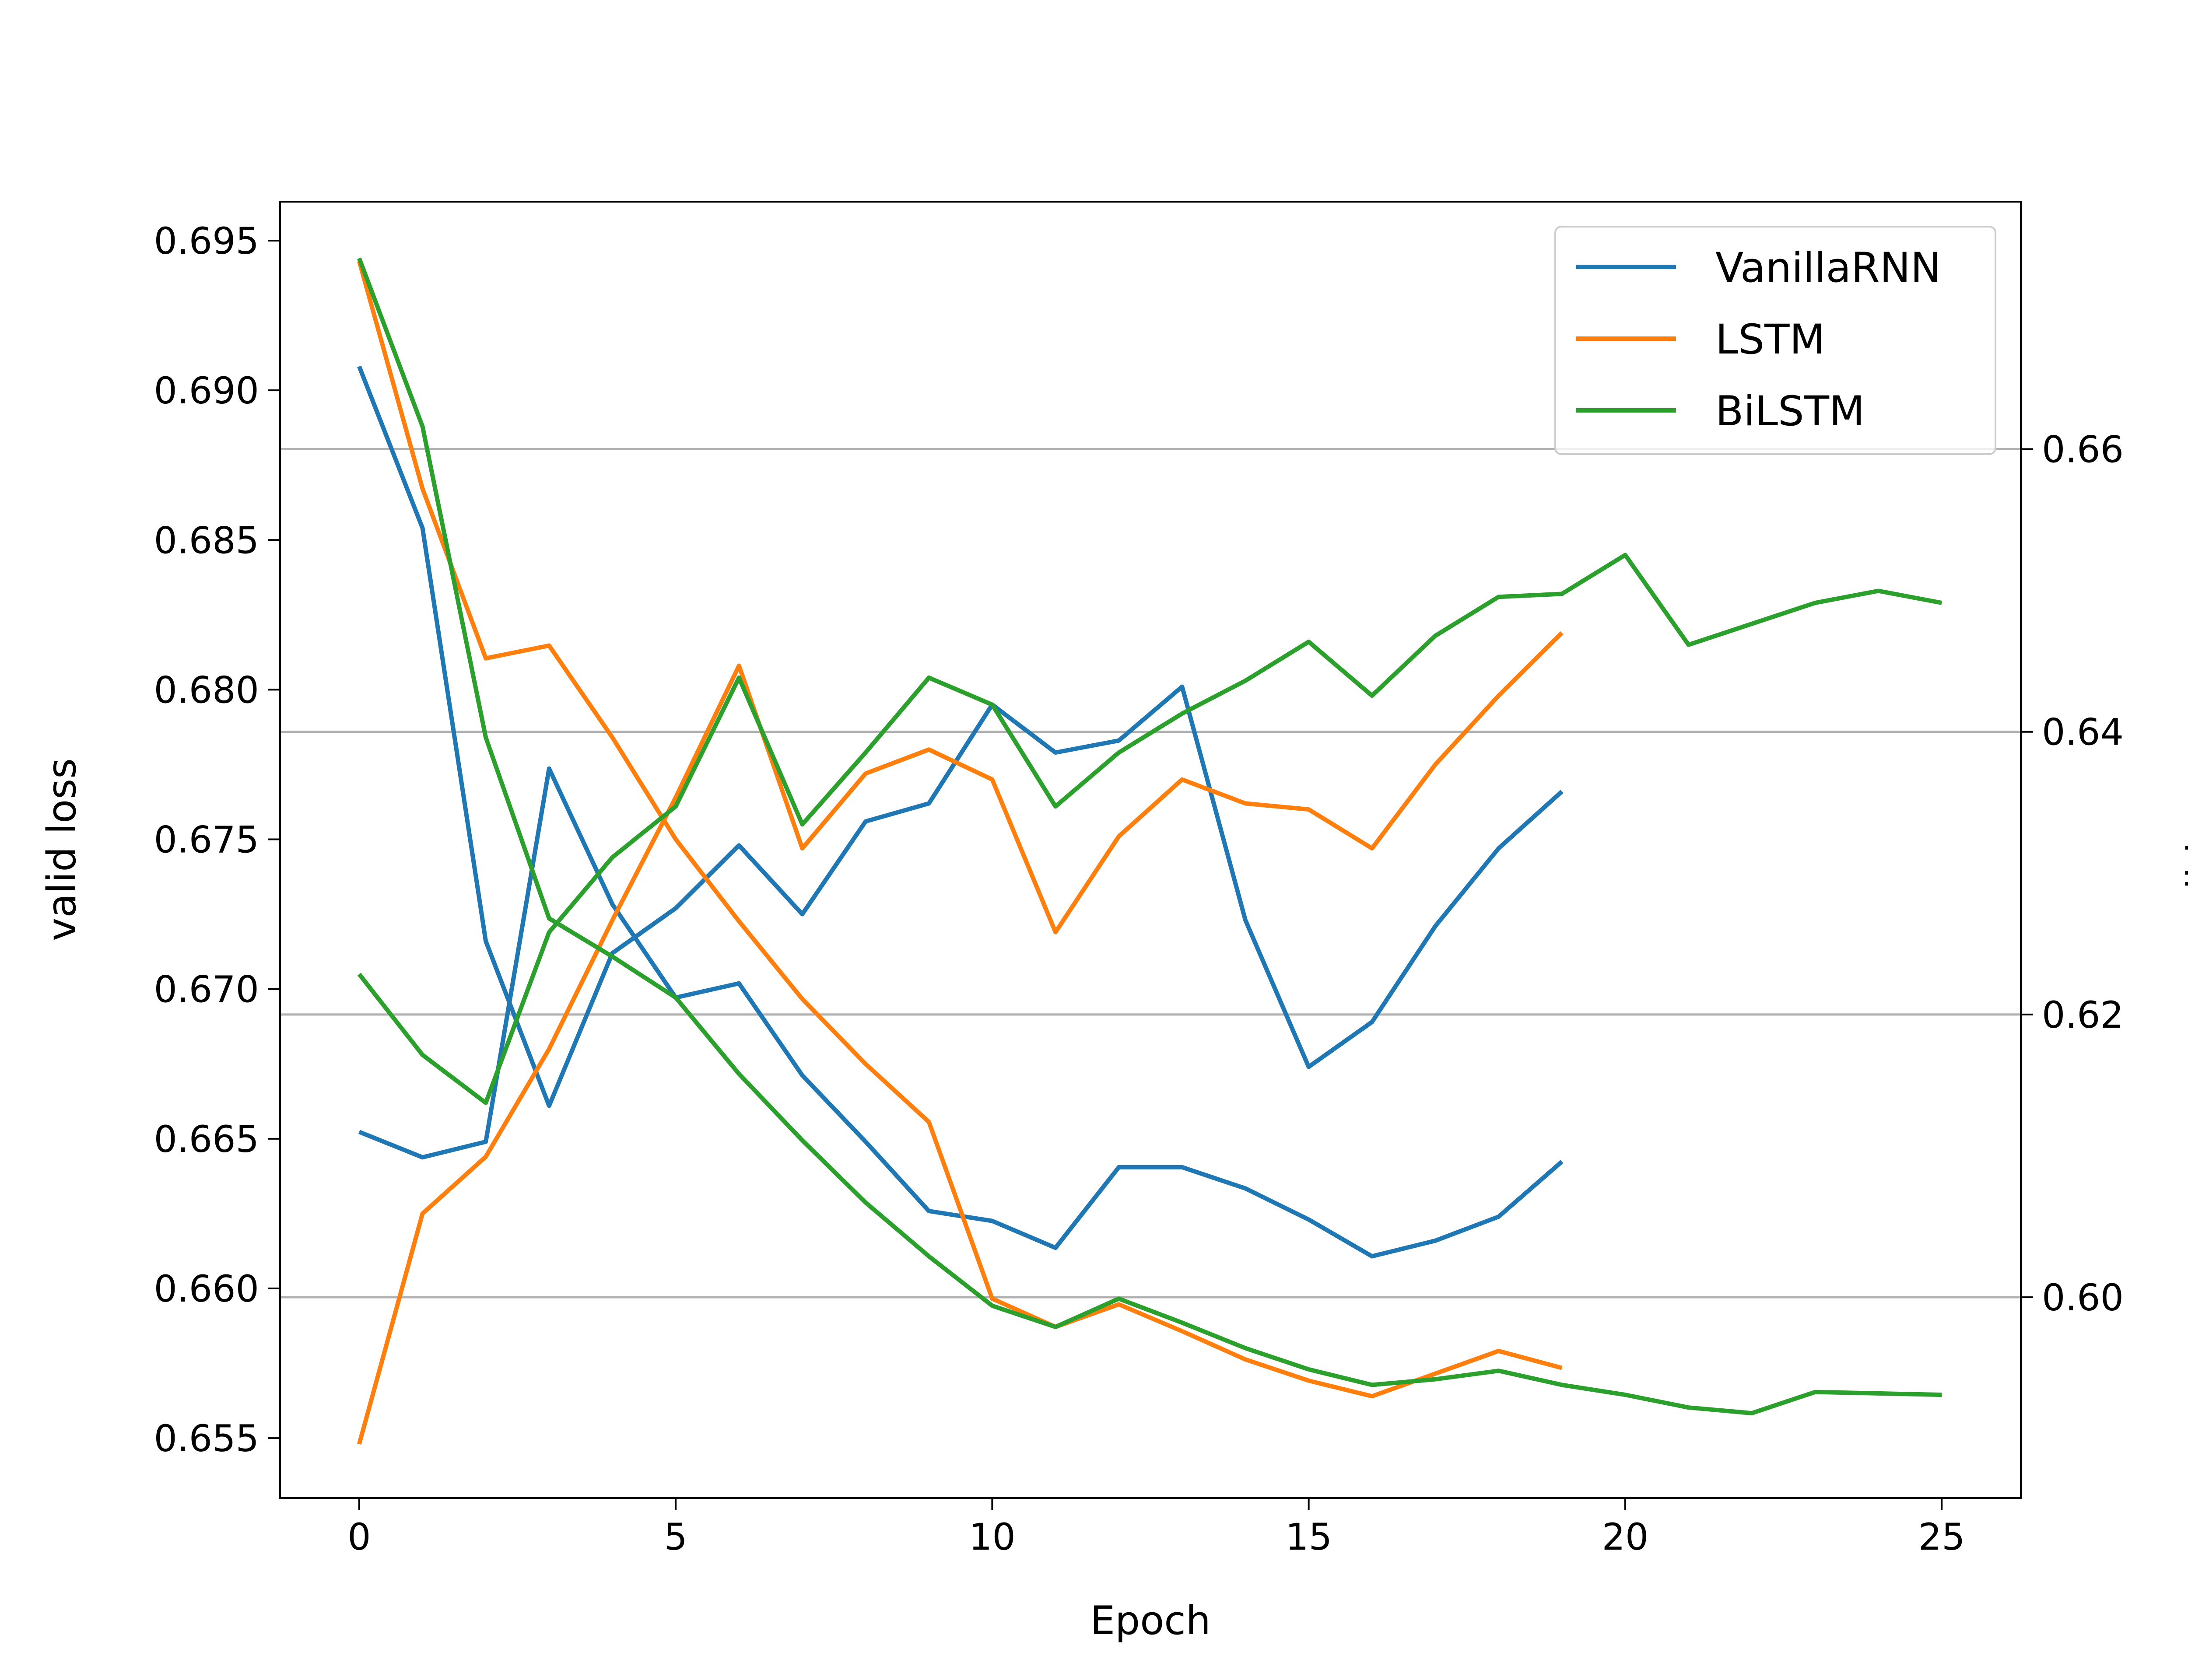 This screenshot has width=2188, height=1680. I want to click on y-tick-left-label-7: 0.690, so click(207, 390).